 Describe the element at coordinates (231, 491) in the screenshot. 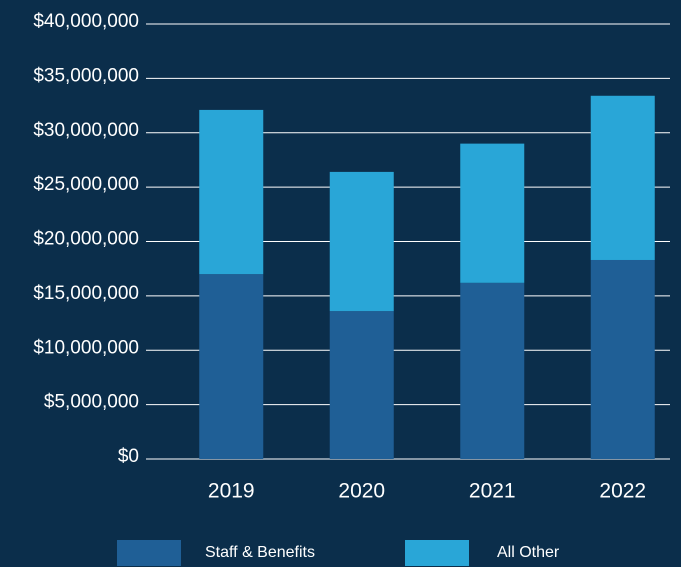

I see `x-tick-label: 2019` at that location.